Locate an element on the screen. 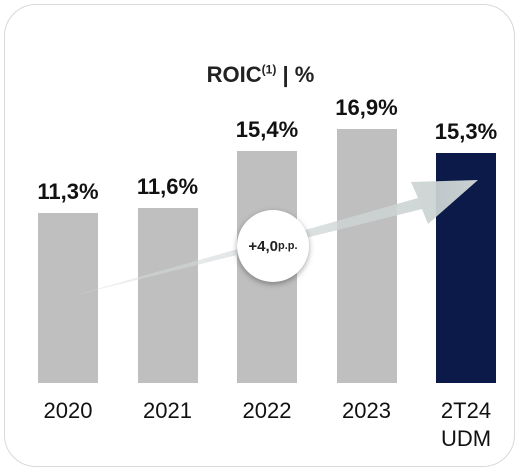 The image size is (521, 473). annotation-unit: p.p. is located at coordinates (288, 246).